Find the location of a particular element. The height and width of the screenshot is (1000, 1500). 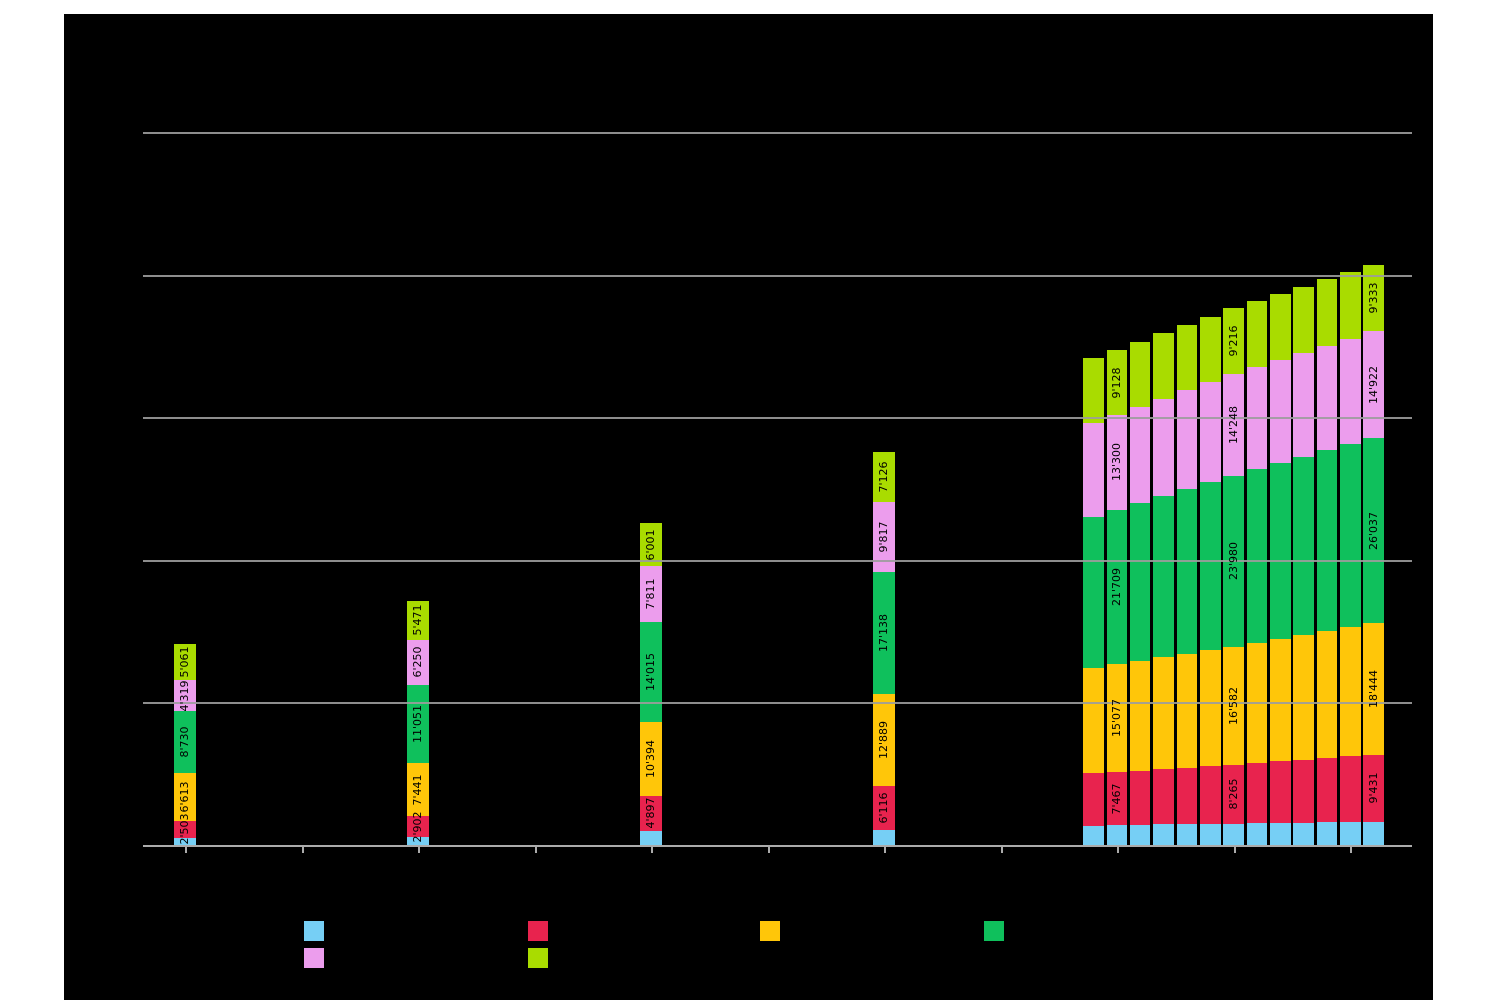

bar-value-label: 5'471 is located at coordinates (417, 620).